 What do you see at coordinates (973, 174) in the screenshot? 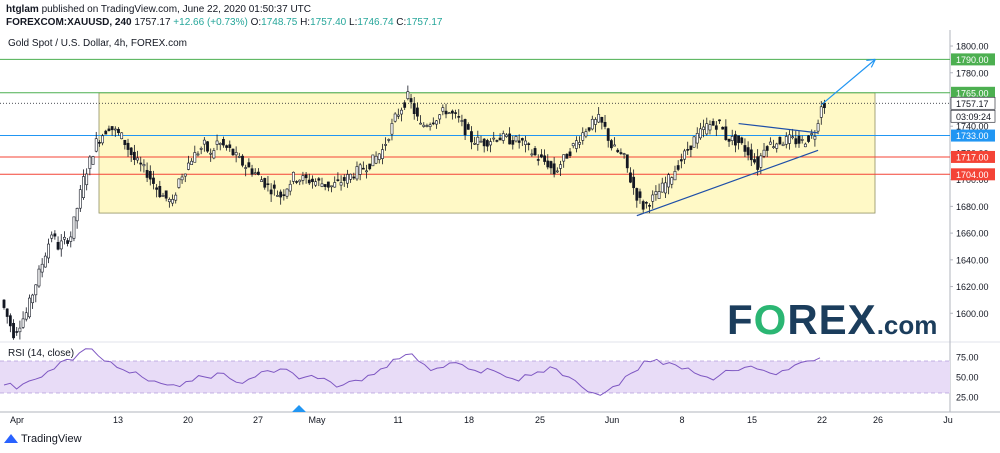
I see `level-price-badge` at bounding box center [973, 174].